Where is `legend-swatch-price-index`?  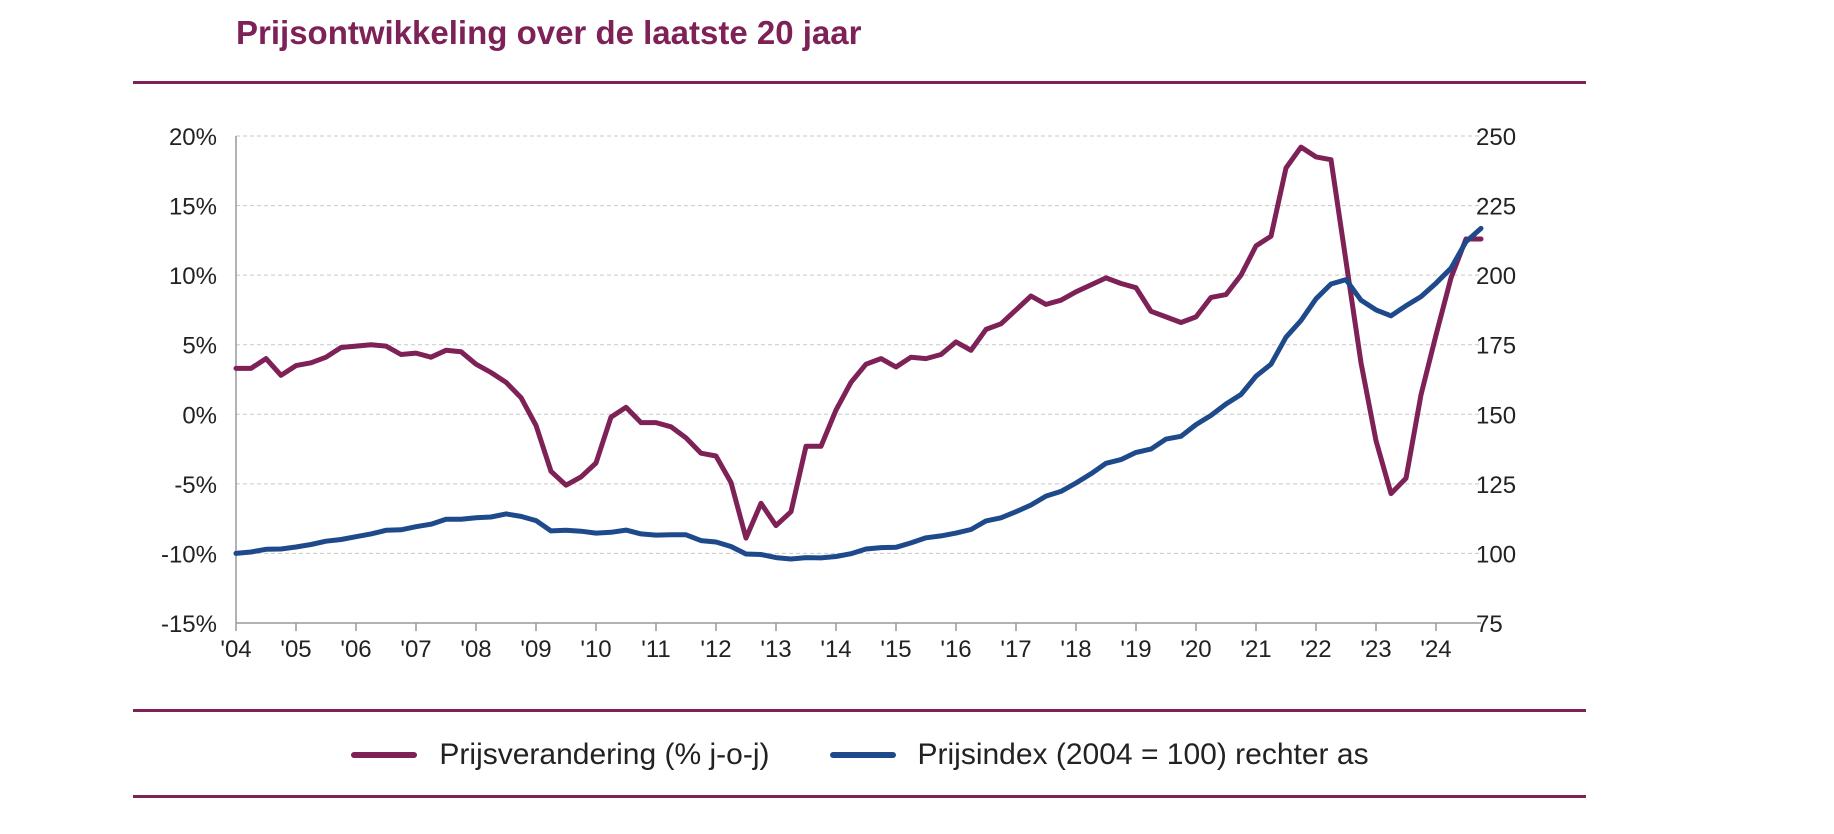 legend-swatch-price-index is located at coordinates (862, 755).